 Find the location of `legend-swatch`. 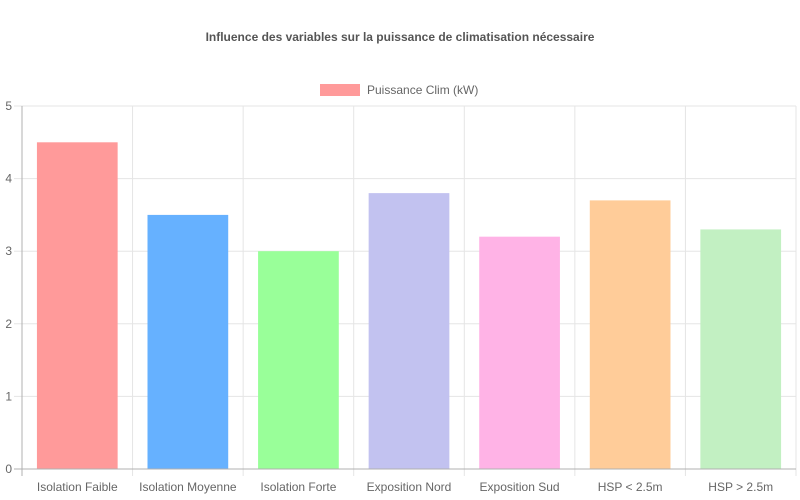

legend-swatch is located at coordinates (340, 90).